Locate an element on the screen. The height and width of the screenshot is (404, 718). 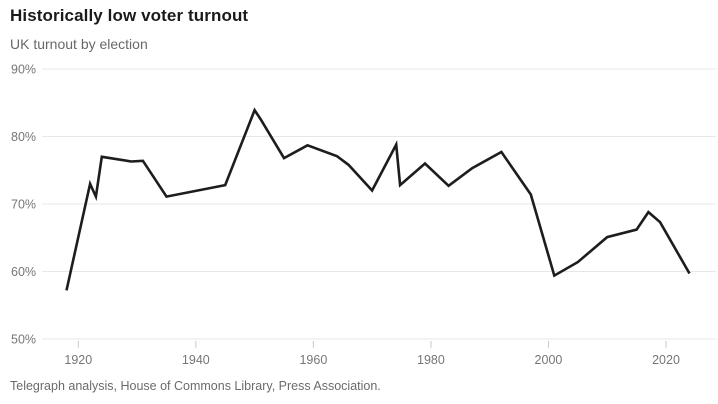
y-axis-label: 80% is located at coordinates (23, 137).